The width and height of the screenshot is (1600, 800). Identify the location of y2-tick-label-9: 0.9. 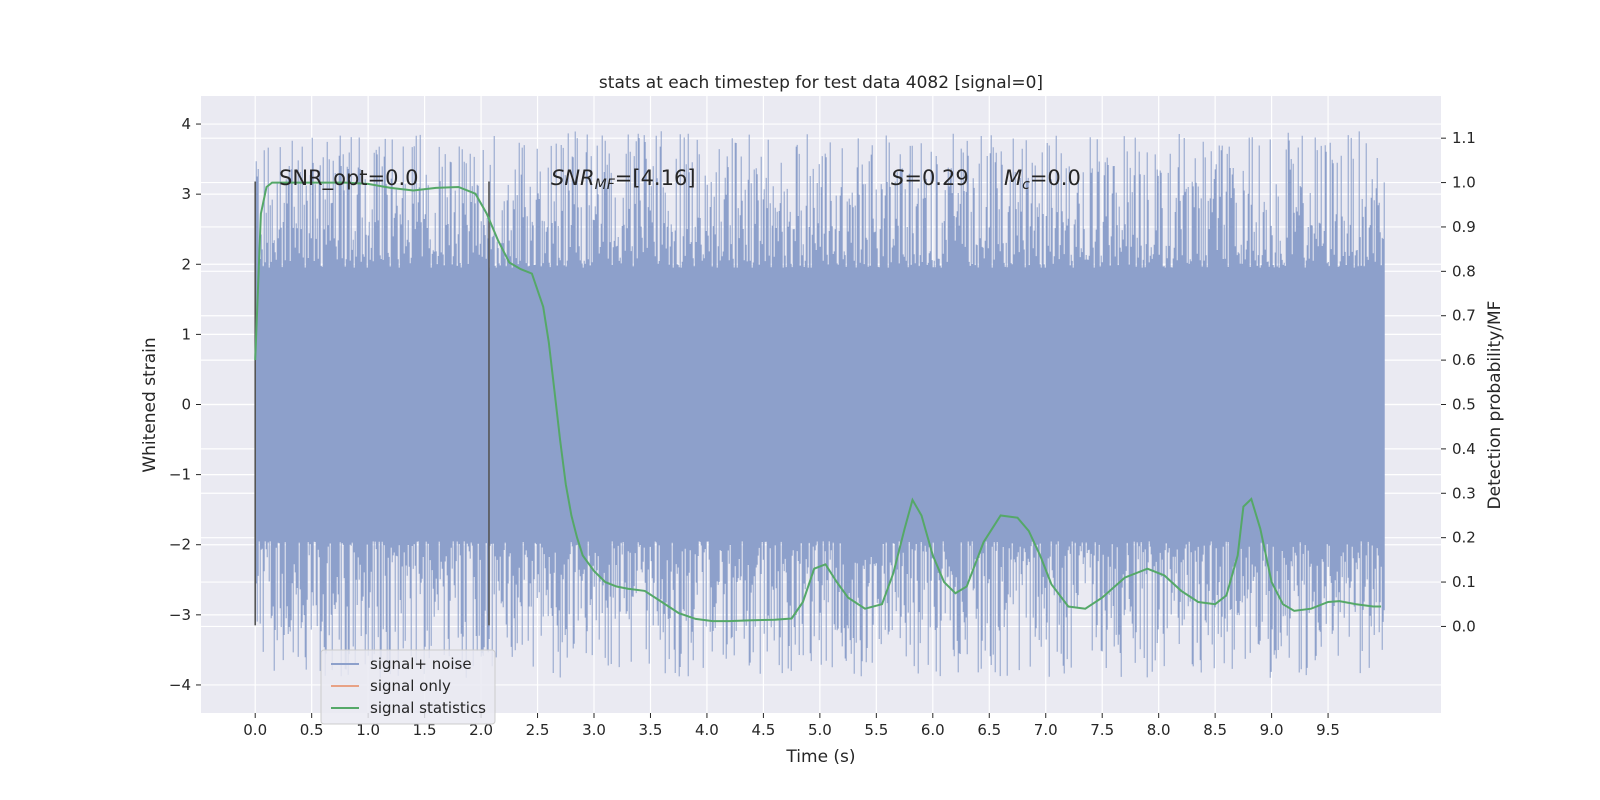
(1464, 227).